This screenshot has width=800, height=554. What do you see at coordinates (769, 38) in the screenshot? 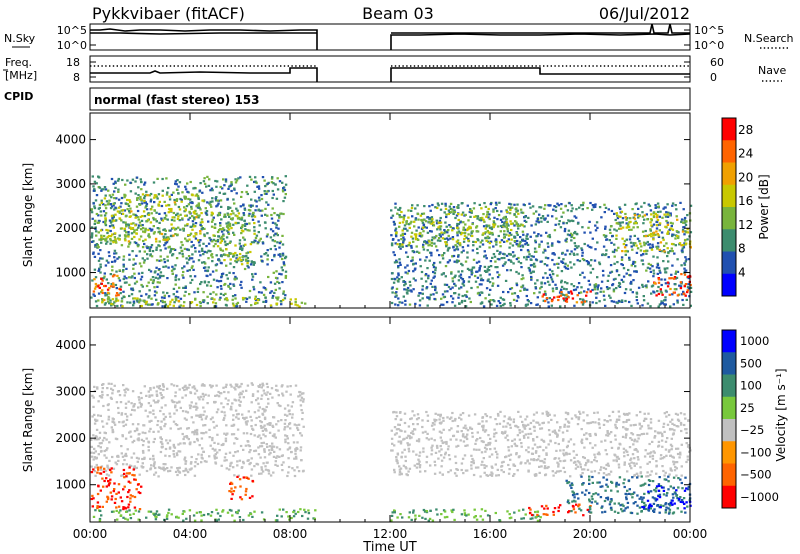
I see `nsearch-label: N.Search` at bounding box center [769, 38].